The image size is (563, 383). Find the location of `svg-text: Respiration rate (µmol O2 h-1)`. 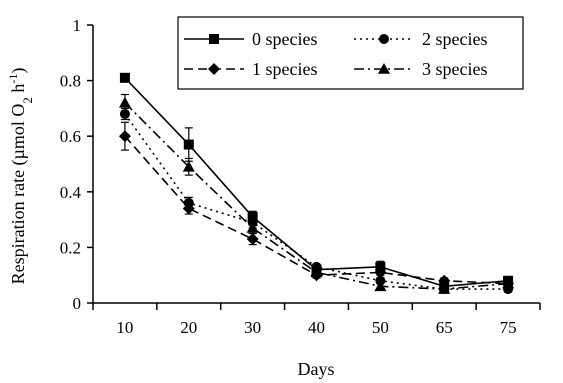

svg-text: Respiration rate (µmol O2 h-1) is located at coordinates (20, 176).